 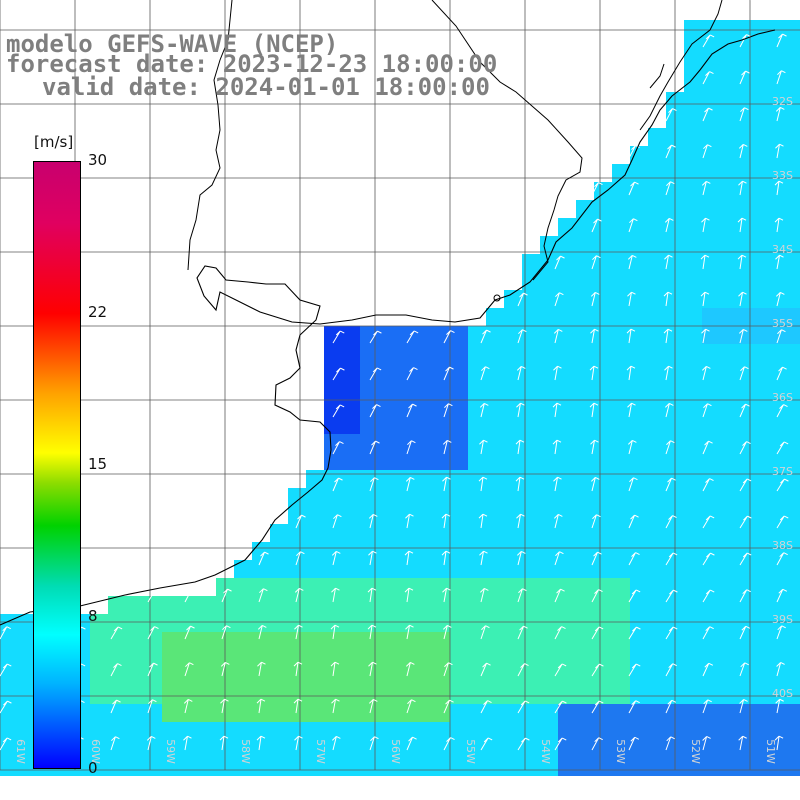 What do you see at coordinates (20, 751) in the screenshot?
I see `lon-label: 61W` at bounding box center [20, 751].